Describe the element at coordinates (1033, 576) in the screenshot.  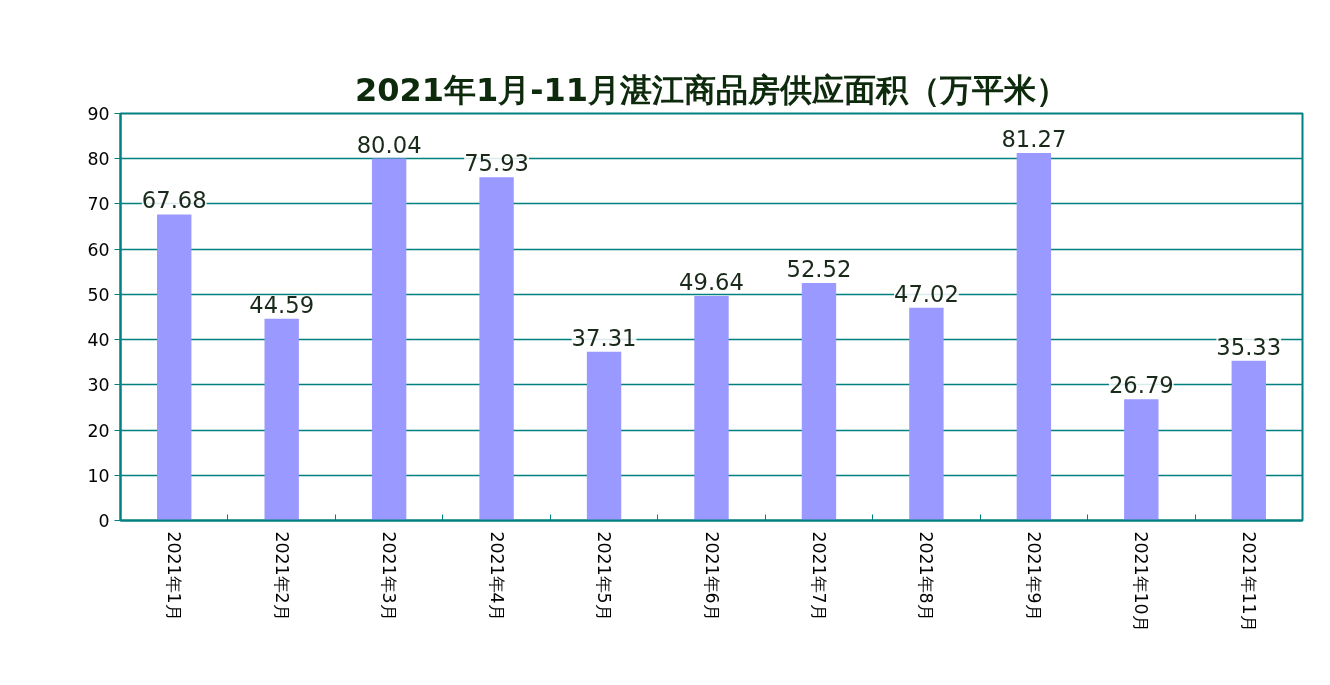
I see `x-tick-label: 2021年9月` at that location.